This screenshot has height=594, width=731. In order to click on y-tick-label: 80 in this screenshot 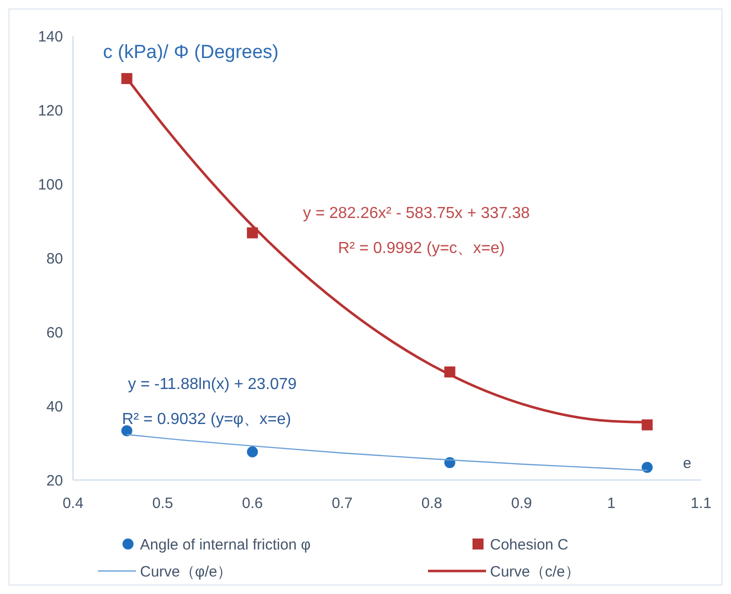, I will do `click(54, 259)`.